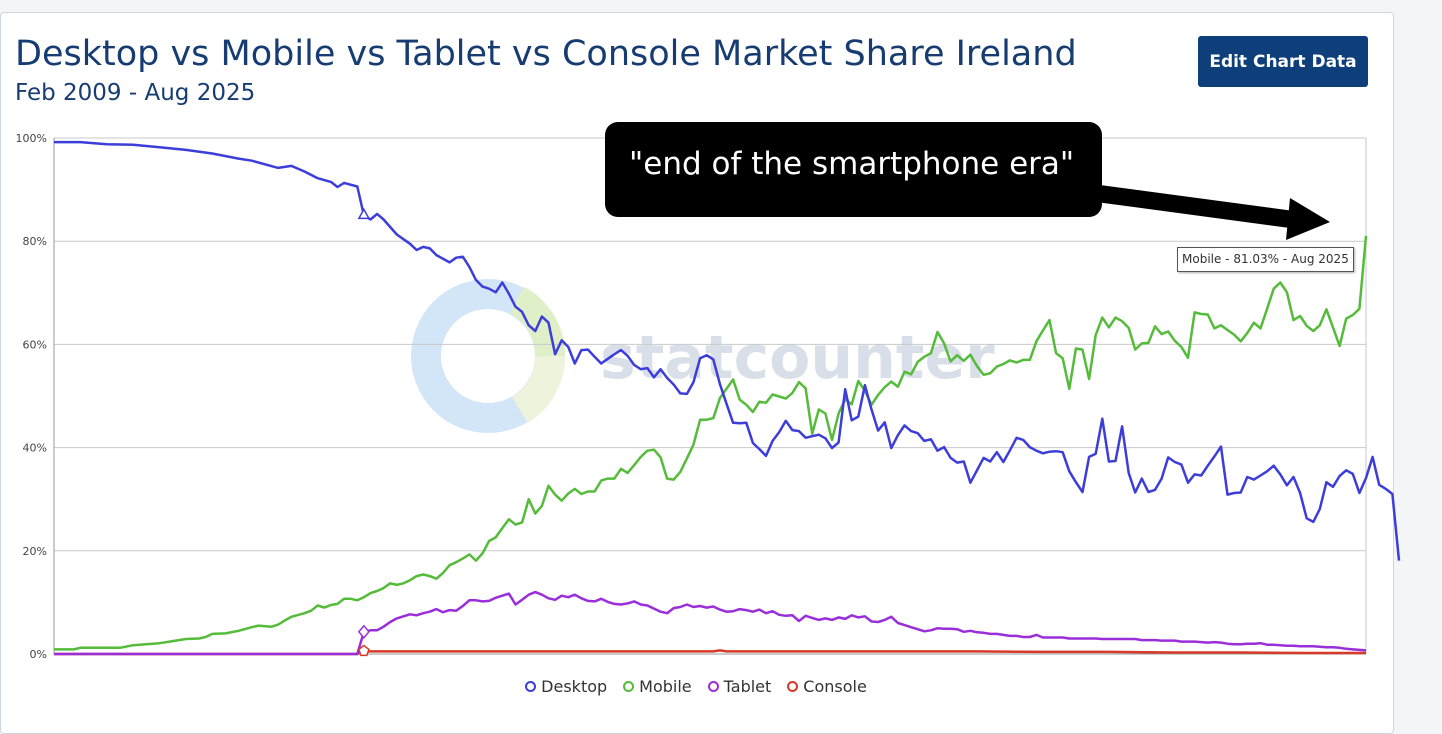 The height and width of the screenshot is (734, 1442). What do you see at coordinates (31, 396) in the screenshot?
I see `y-axis: 0% 20% 40% 60% 80% 100%` at bounding box center [31, 396].